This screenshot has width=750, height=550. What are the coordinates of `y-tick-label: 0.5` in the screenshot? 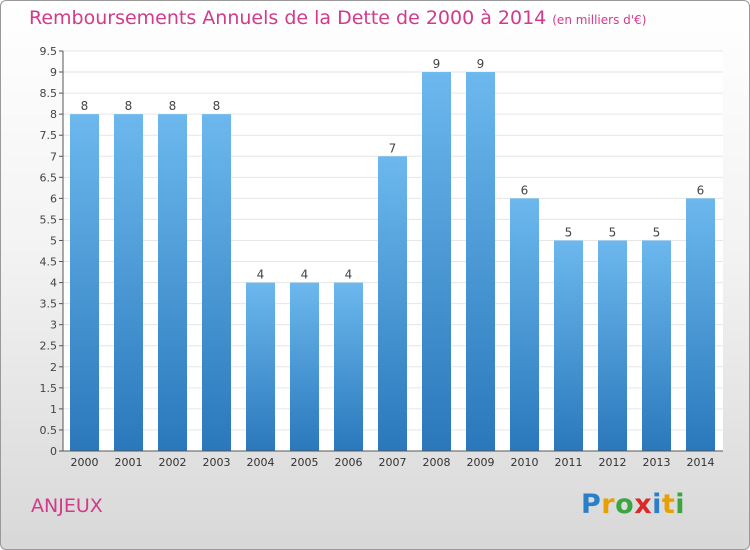 It's located at (49, 430).